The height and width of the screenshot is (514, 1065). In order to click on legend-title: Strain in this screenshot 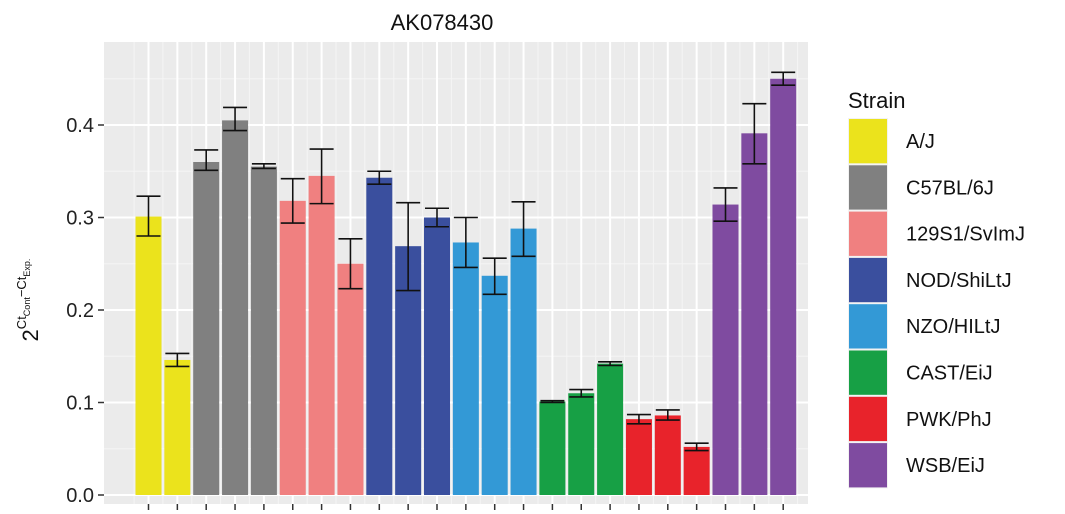, I will do `click(876, 100)`.